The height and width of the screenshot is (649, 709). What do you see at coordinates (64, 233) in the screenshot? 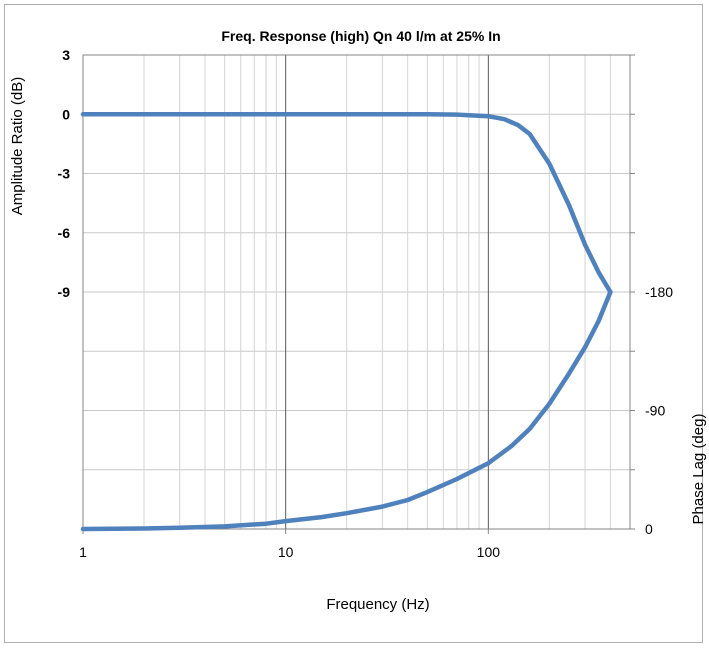
I see `y-left-tick-label: -6` at bounding box center [64, 233].